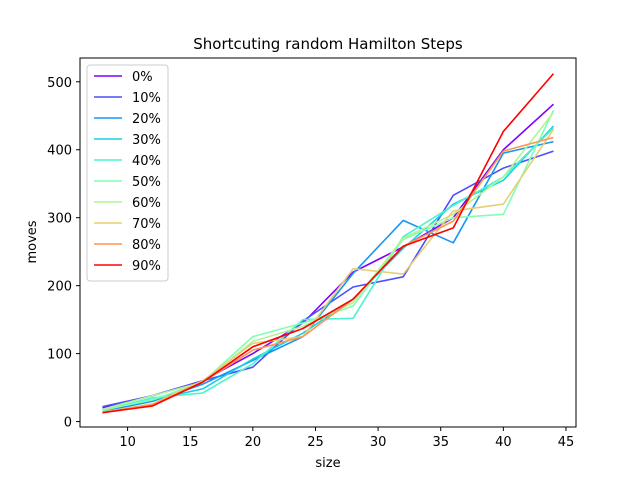 Image resolution: width=640 pixels, height=480 pixels. Describe the element at coordinates (146, 140) in the screenshot. I see `legend-label: 30%` at that location.